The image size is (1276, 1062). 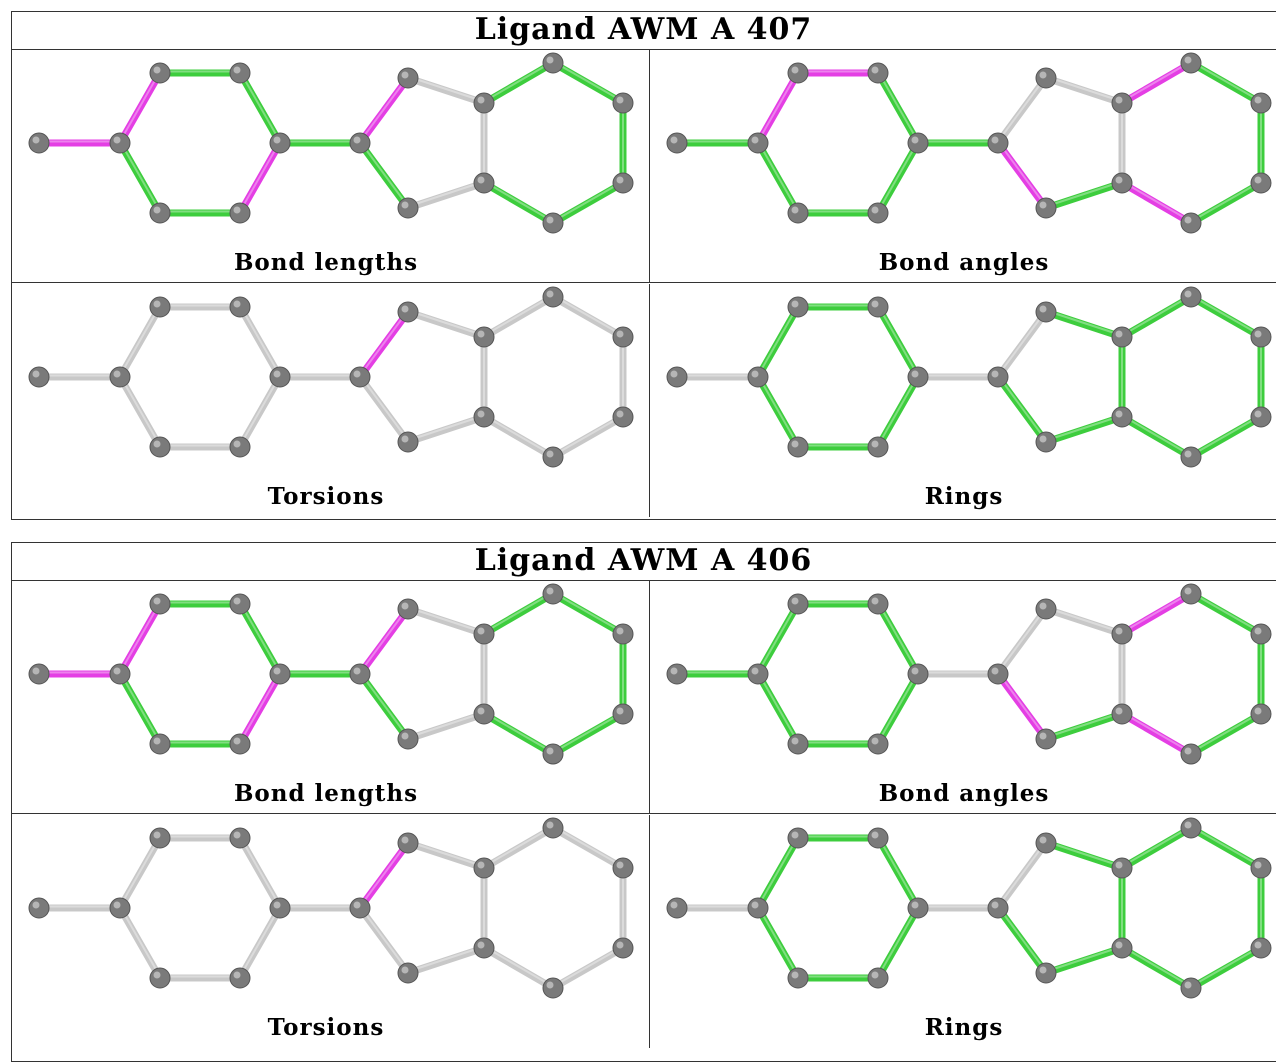 What do you see at coordinates (331, 697) in the screenshot?
I see `panel-bond-lengths: Bond lengths` at bounding box center [331, 697].